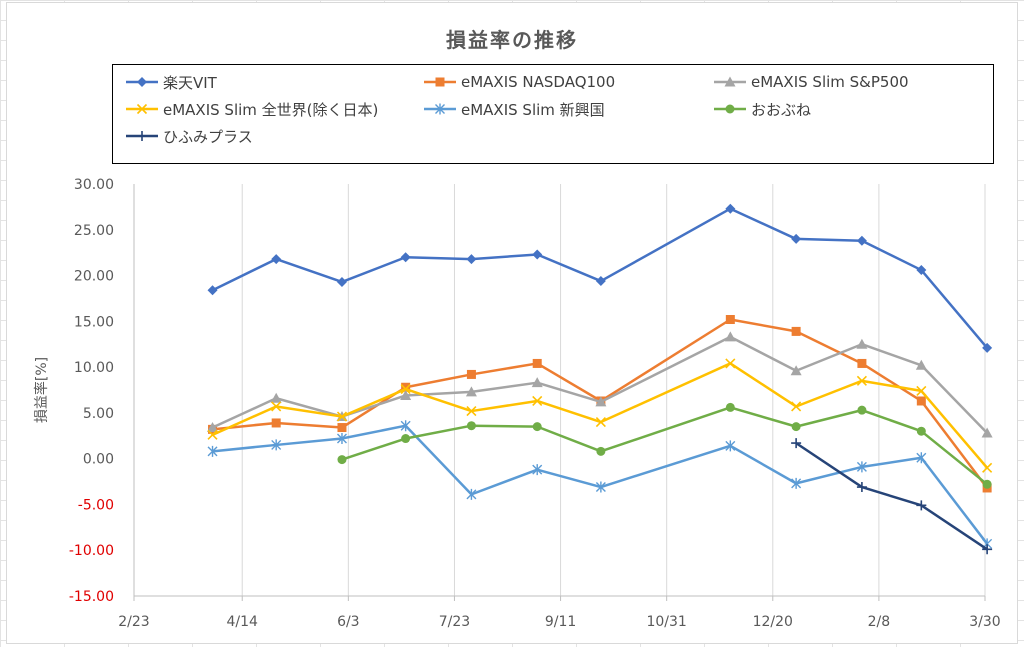 The height and width of the screenshot is (647, 1024). Describe the element at coordinates (94, 277) in the screenshot. I see `y-tick-label: 20.00` at that location.